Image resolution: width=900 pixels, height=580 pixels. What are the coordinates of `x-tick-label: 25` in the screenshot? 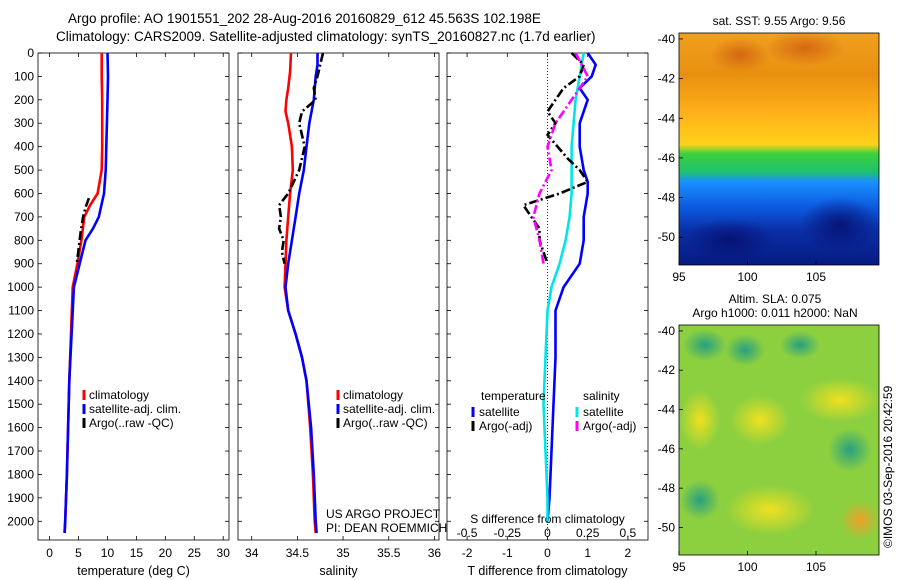 It's located at (195, 553).